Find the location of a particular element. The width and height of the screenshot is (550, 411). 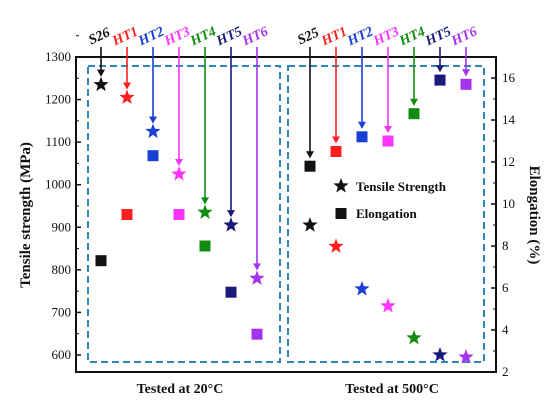

legend-label: Elongation is located at coordinates (386, 213).